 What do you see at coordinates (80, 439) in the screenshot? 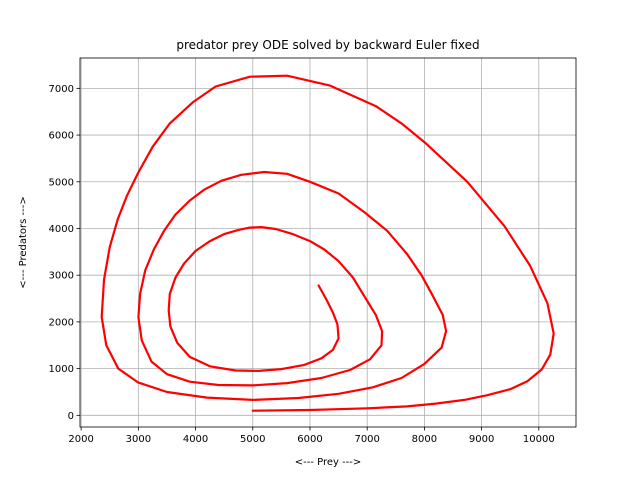
I see `x-tick-label: 2000` at bounding box center [80, 439].